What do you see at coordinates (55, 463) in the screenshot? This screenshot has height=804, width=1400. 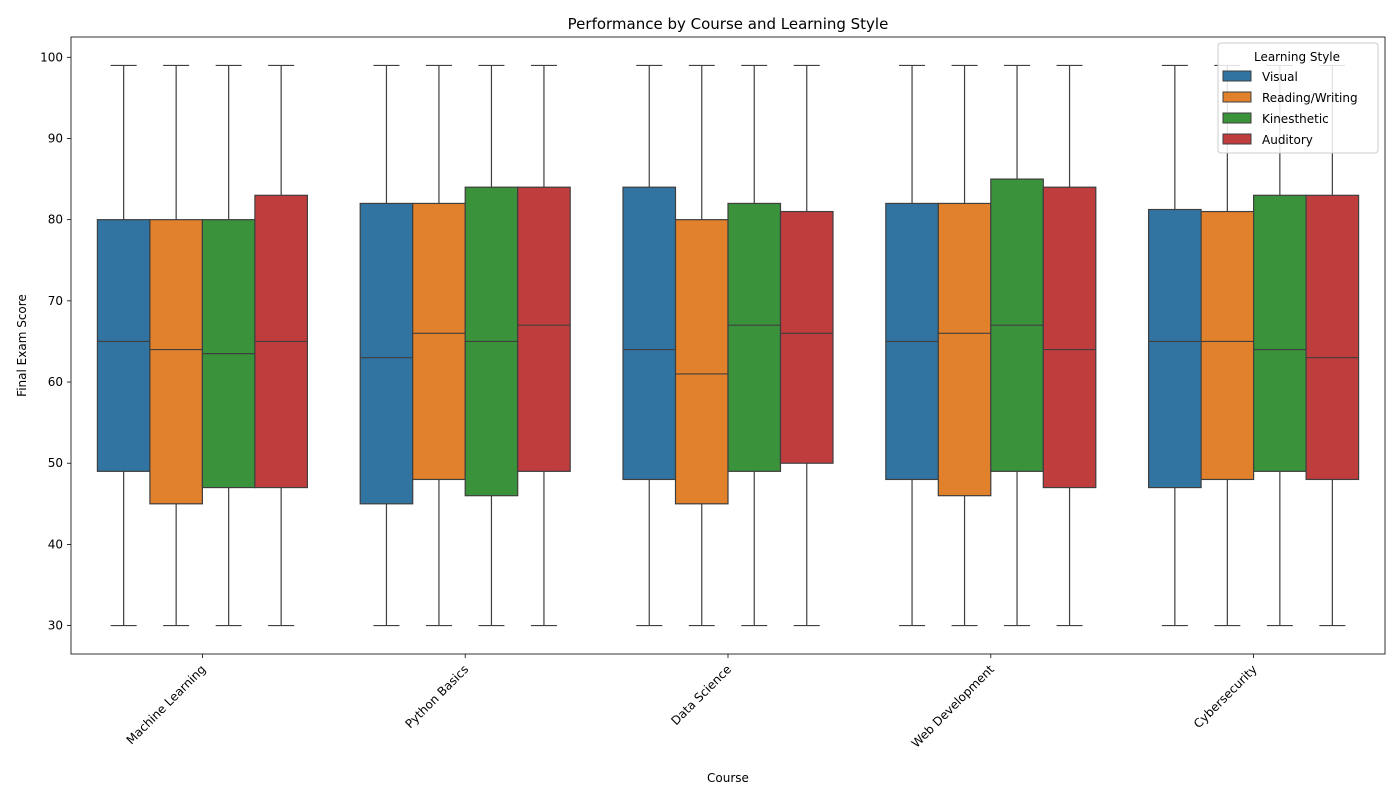 I see `y-tick-label: 50` at bounding box center [55, 463].